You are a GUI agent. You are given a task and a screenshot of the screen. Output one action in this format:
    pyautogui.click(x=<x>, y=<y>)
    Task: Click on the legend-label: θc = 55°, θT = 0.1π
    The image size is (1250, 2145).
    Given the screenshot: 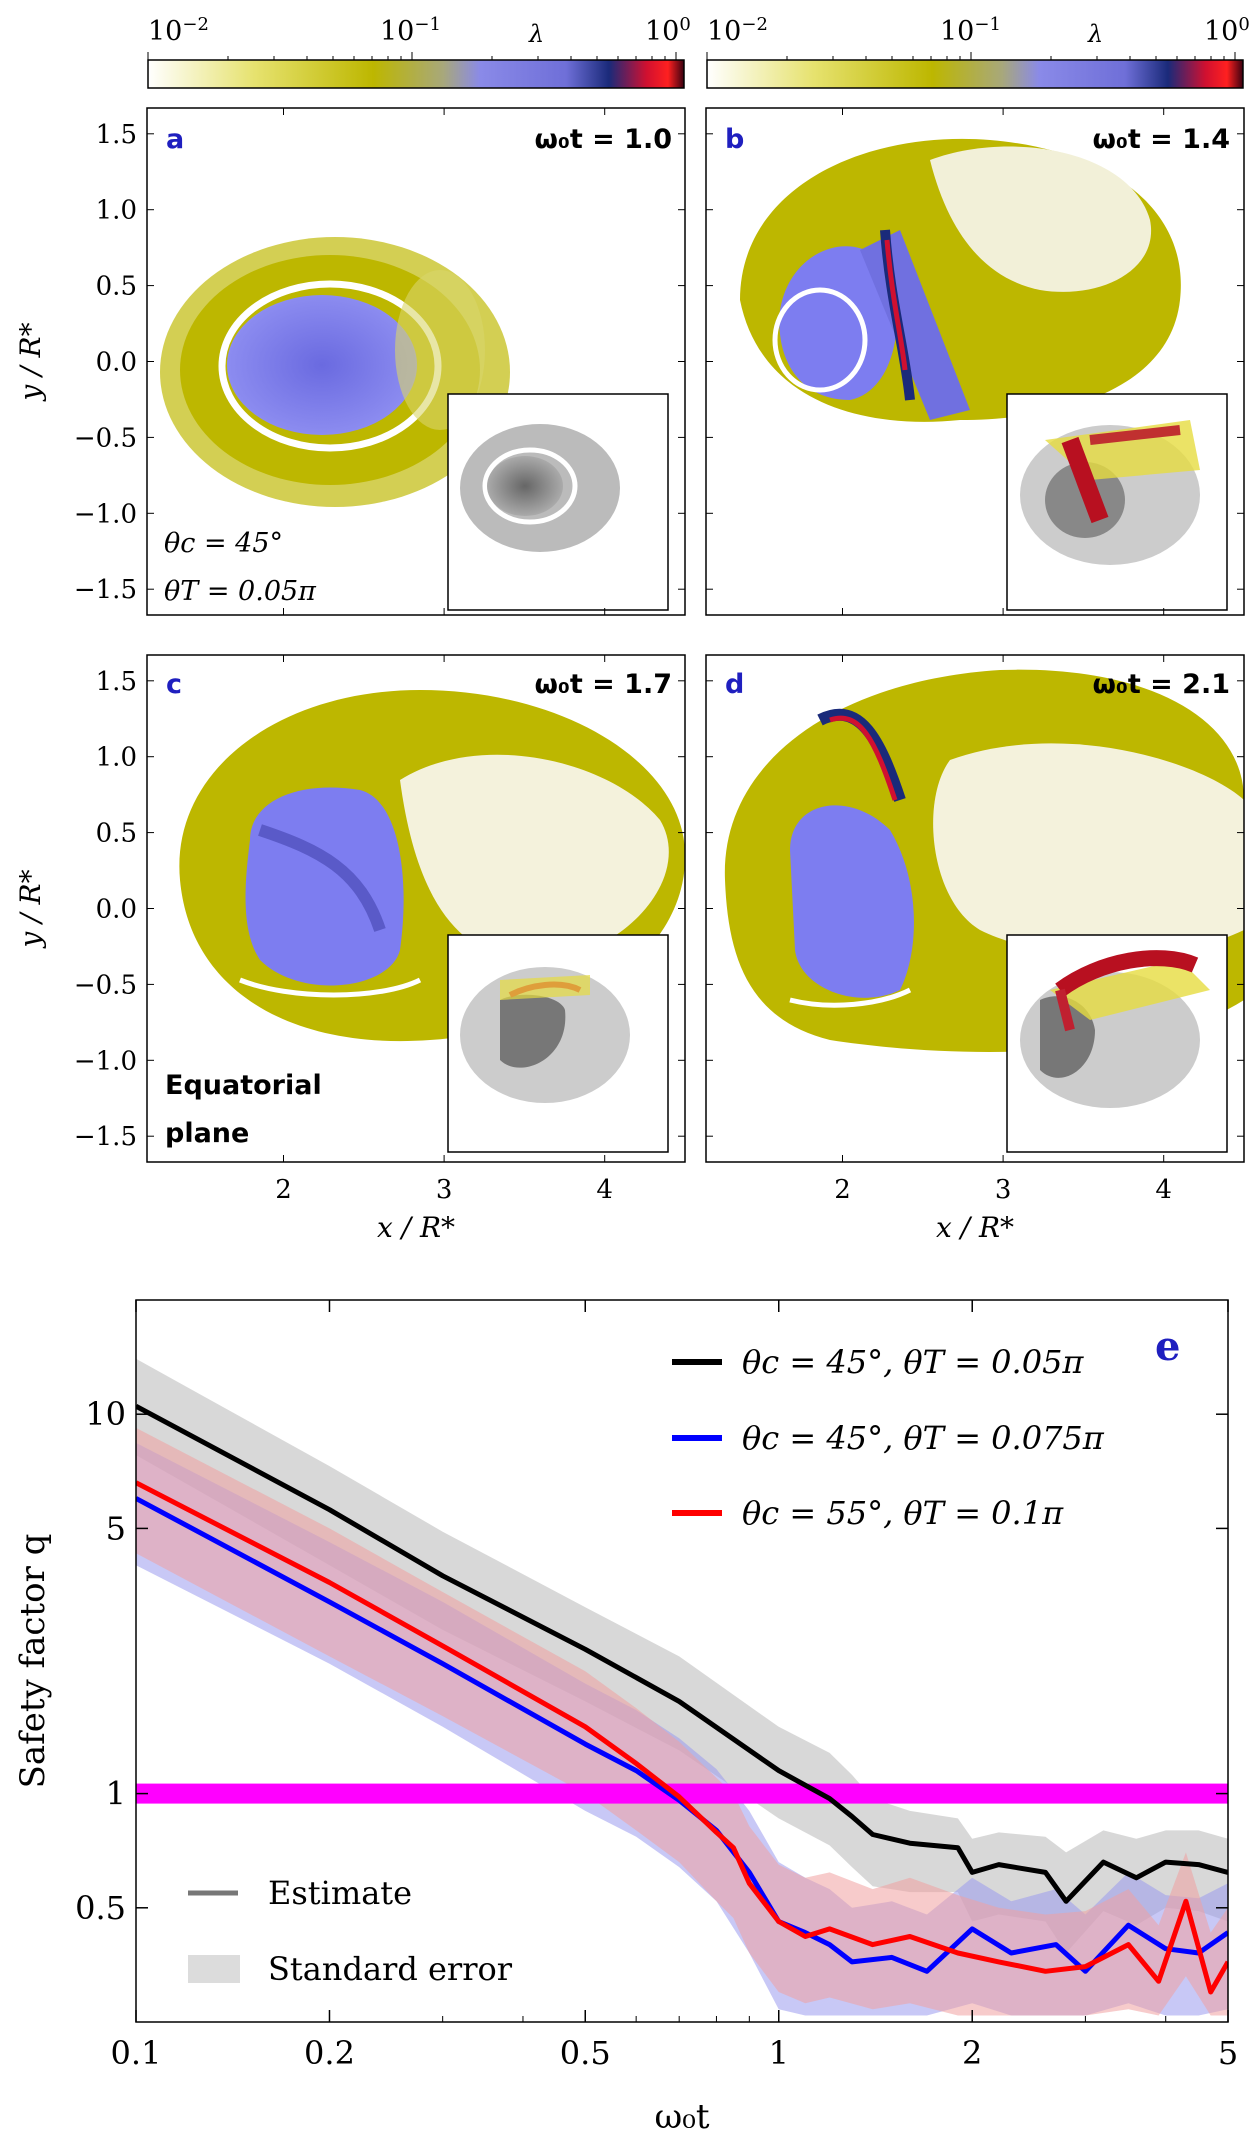 What is the action you would take?
    pyautogui.click(x=903, y=1513)
    